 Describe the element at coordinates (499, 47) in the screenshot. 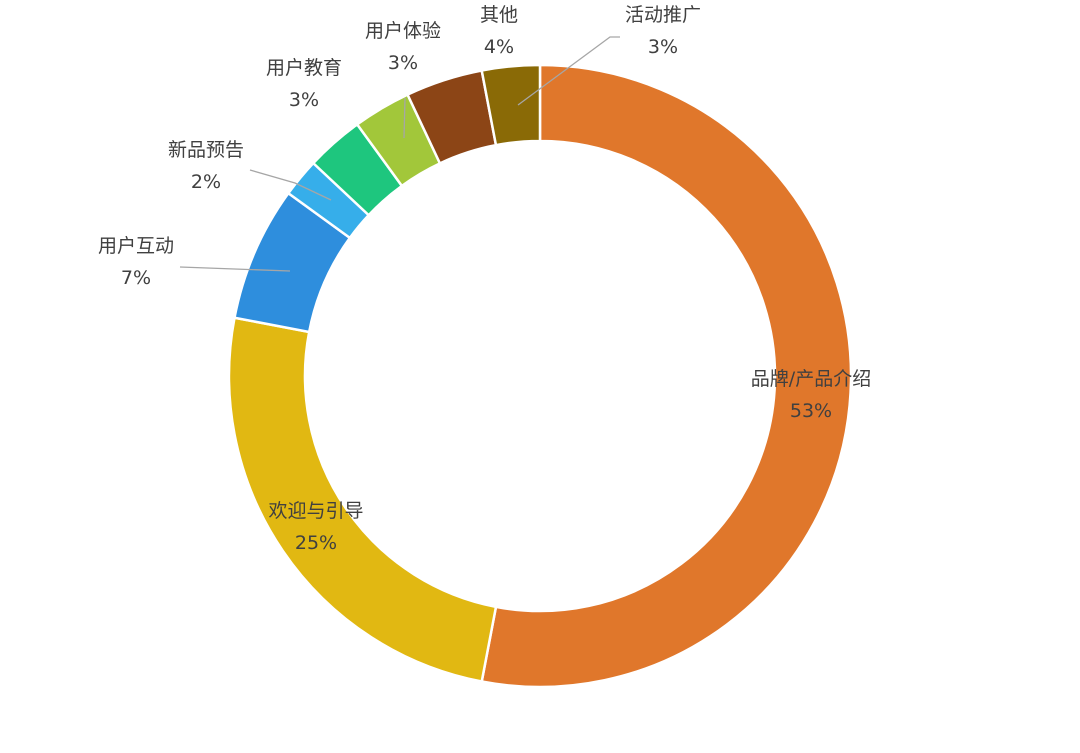

I see `slice-percent-label: 4%` at that location.